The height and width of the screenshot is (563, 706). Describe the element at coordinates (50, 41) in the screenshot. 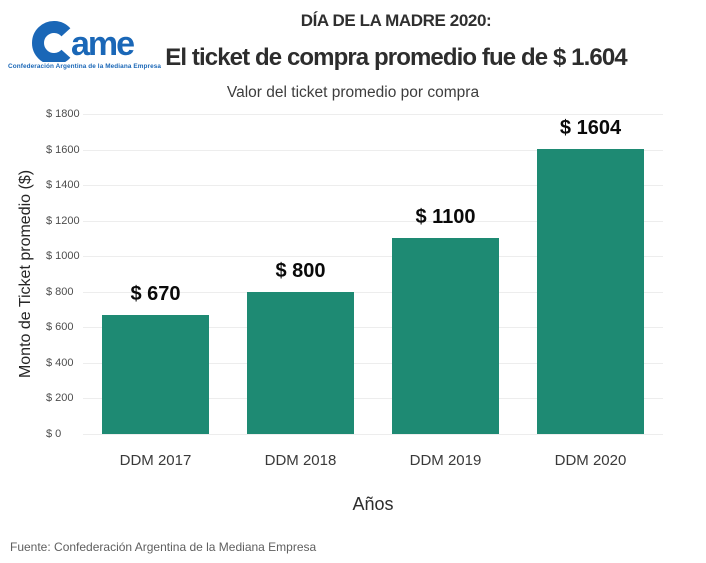

I see `came-logo-c-ring` at that location.